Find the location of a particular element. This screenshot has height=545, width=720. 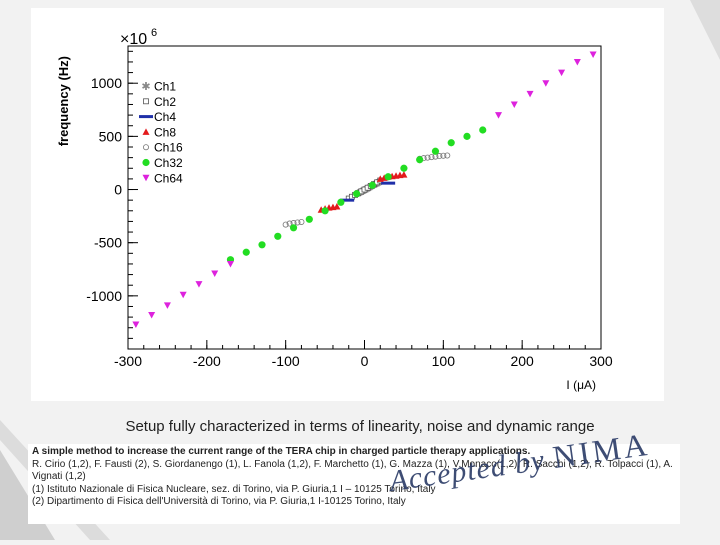

legend-label: Ch2 is located at coordinates (165, 102).